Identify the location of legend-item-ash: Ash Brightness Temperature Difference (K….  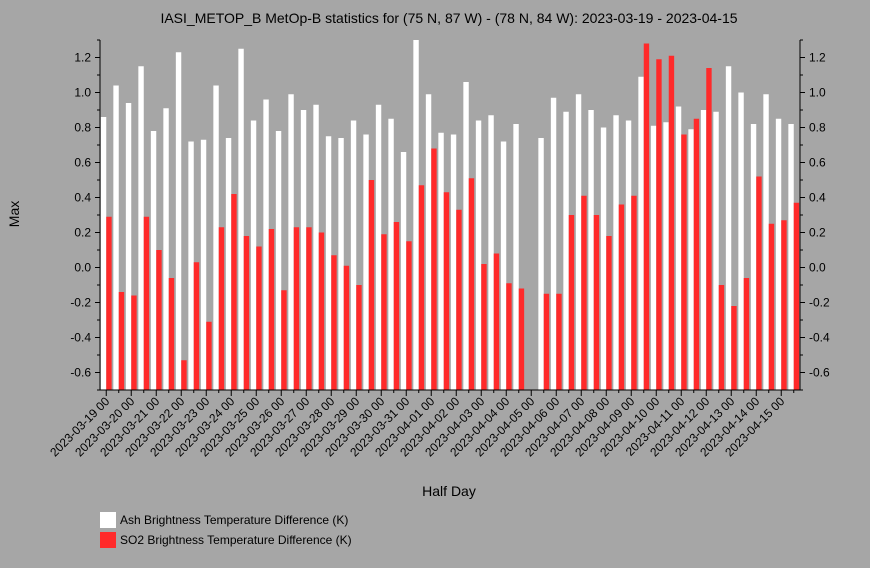
(224, 520).